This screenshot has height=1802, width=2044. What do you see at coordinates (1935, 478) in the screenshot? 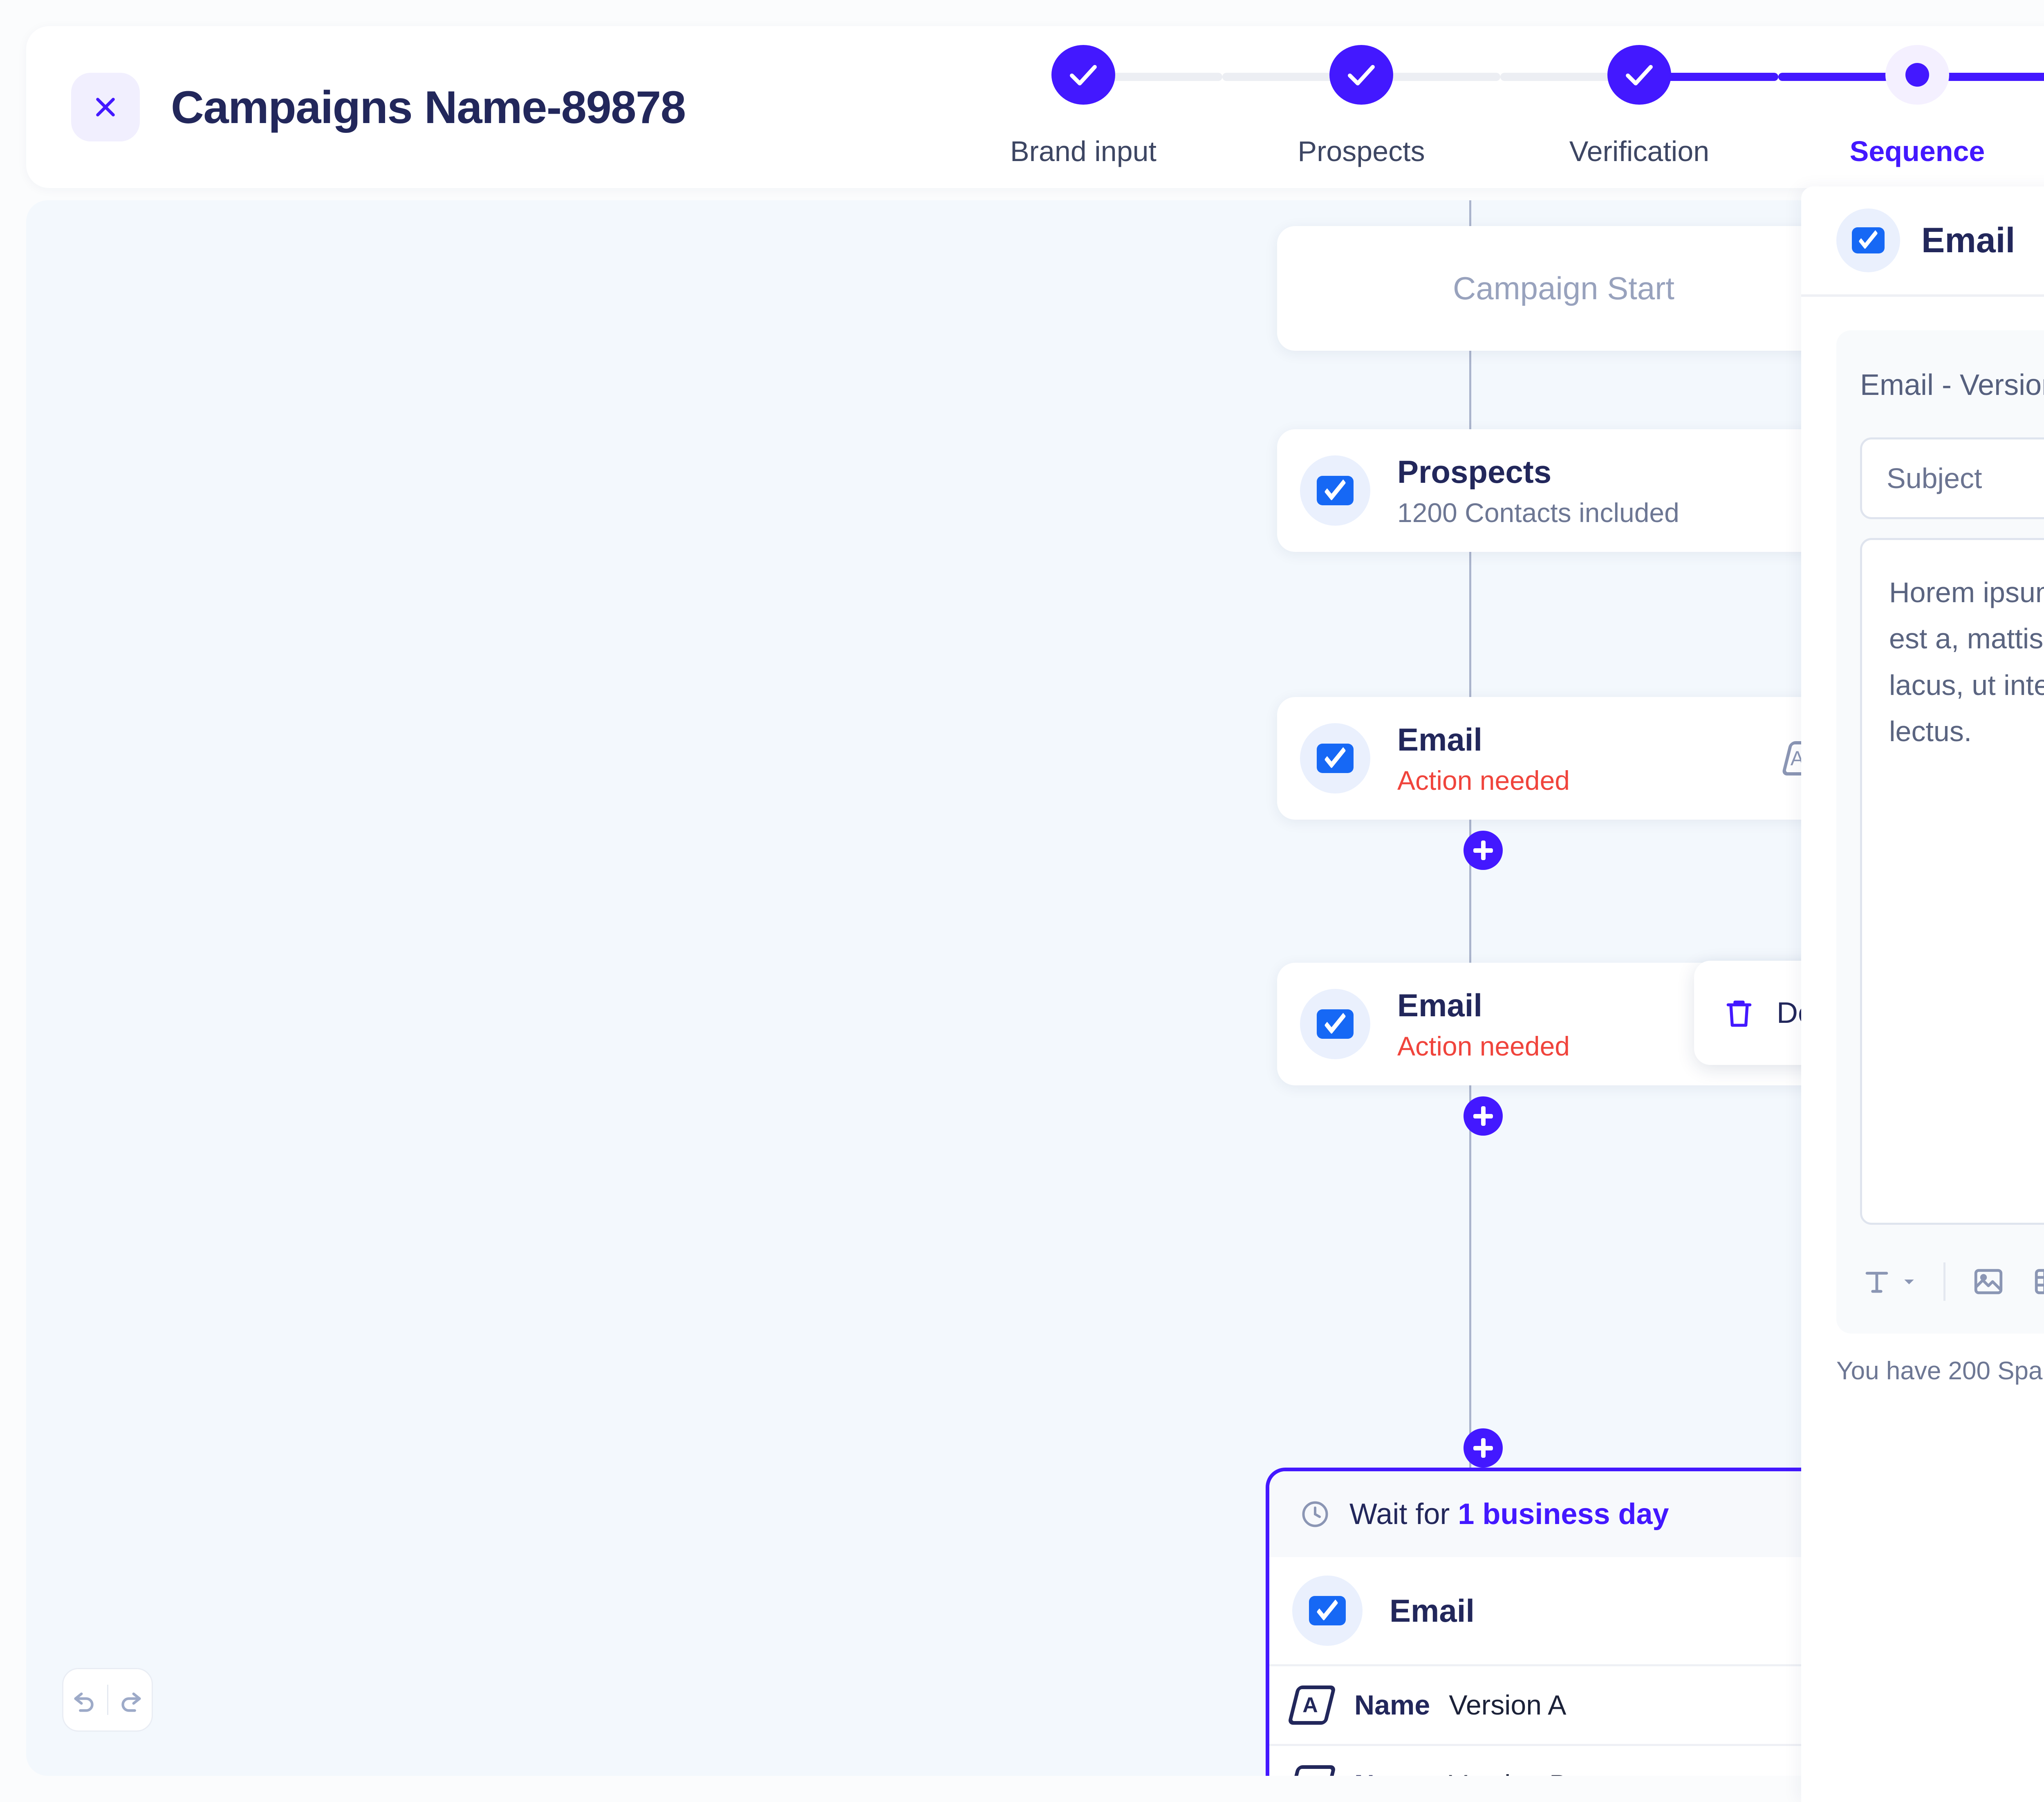
I see `subject-placeholder: Subject` at bounding box center [1935, 478].